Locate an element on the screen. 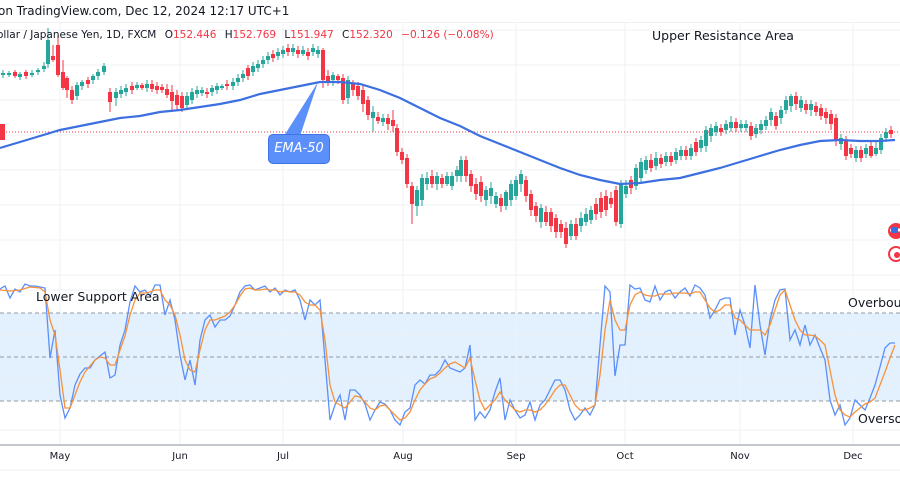  low-label: L is located at coordinates (287, 35).